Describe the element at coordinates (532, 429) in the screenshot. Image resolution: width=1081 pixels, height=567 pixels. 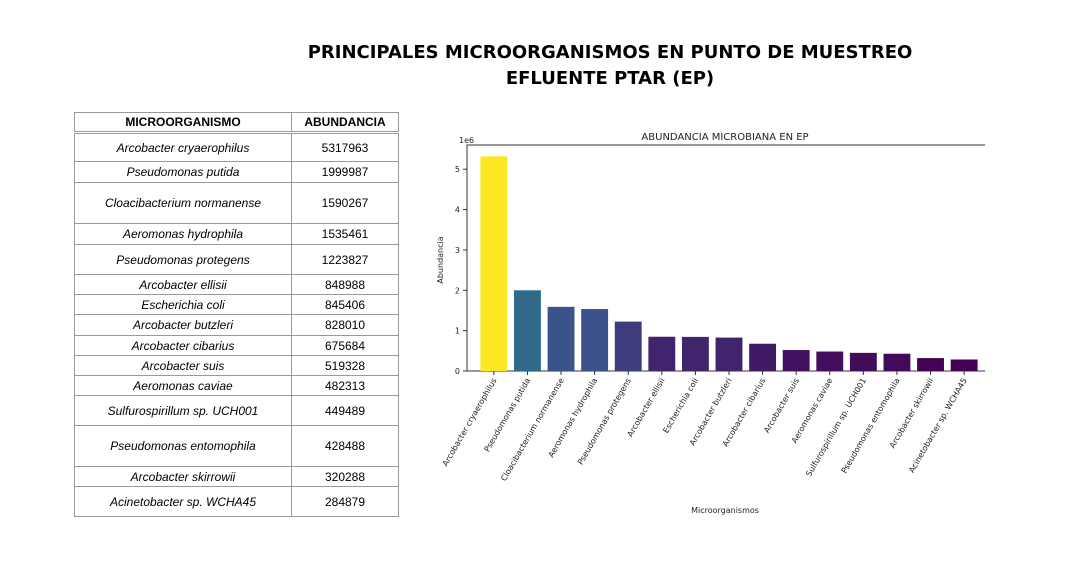
I see `x-tick-label: Cloacibacterium normanense` at that location.